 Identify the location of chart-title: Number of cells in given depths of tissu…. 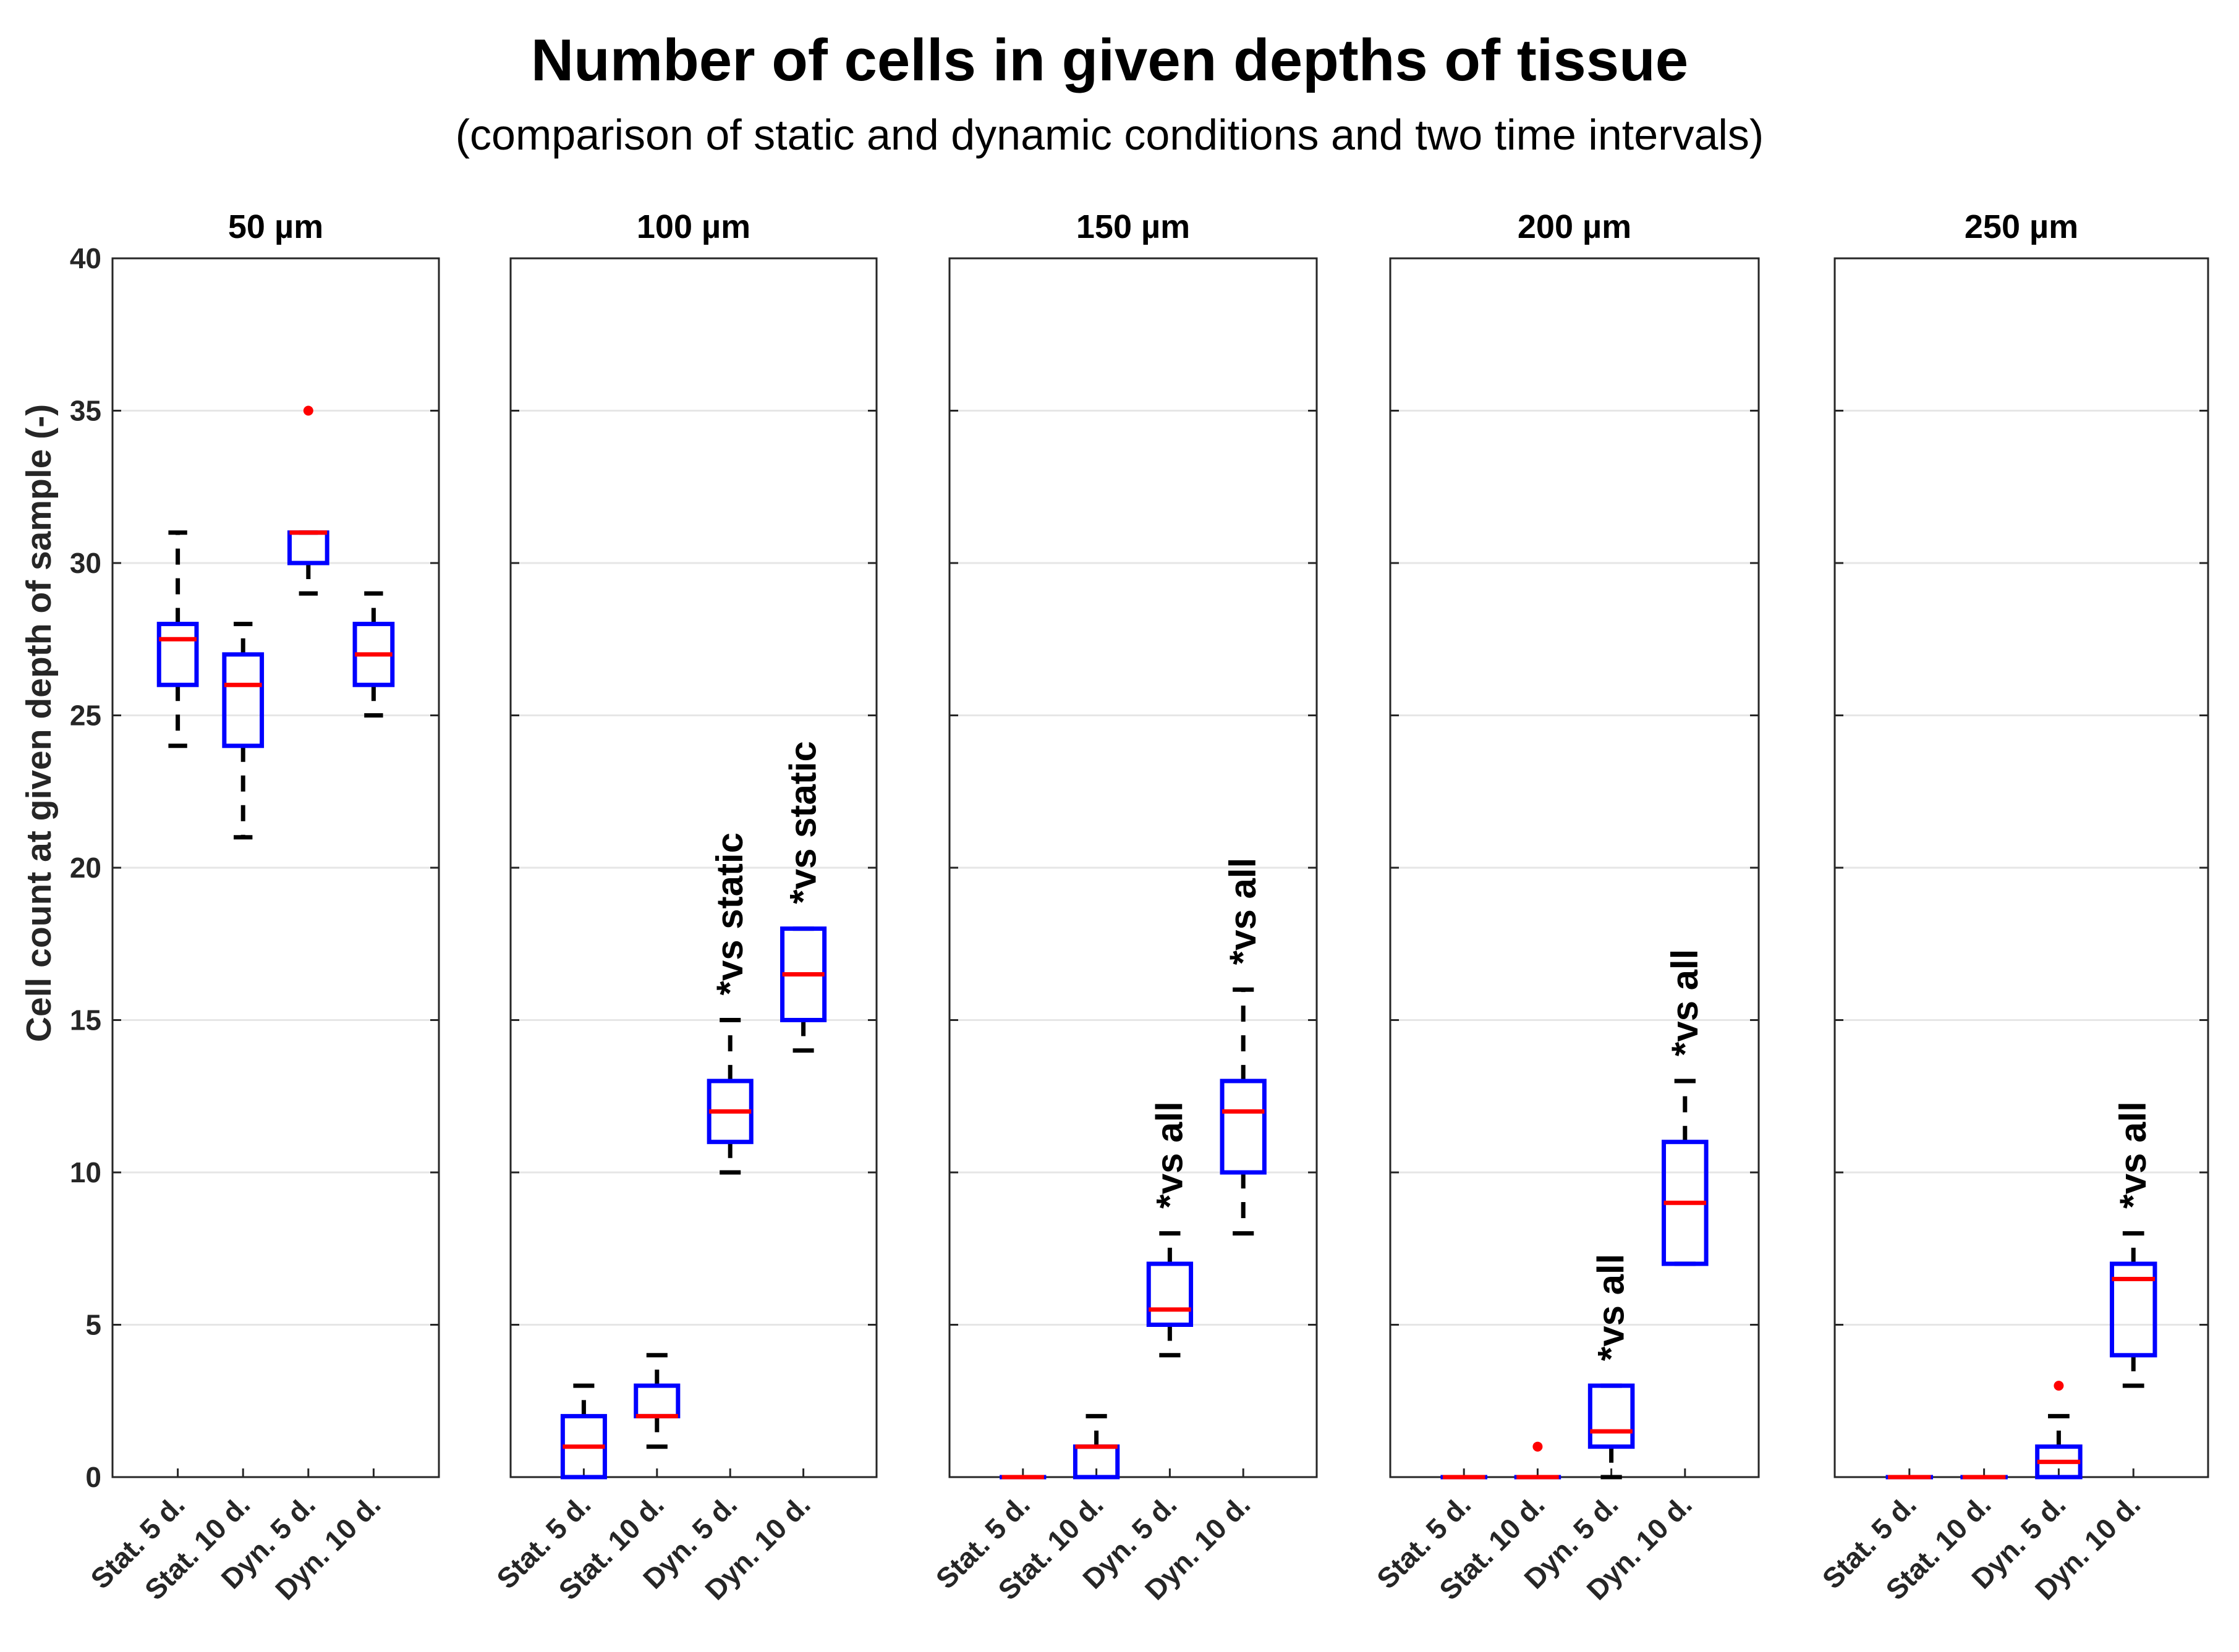
(1109, 60).